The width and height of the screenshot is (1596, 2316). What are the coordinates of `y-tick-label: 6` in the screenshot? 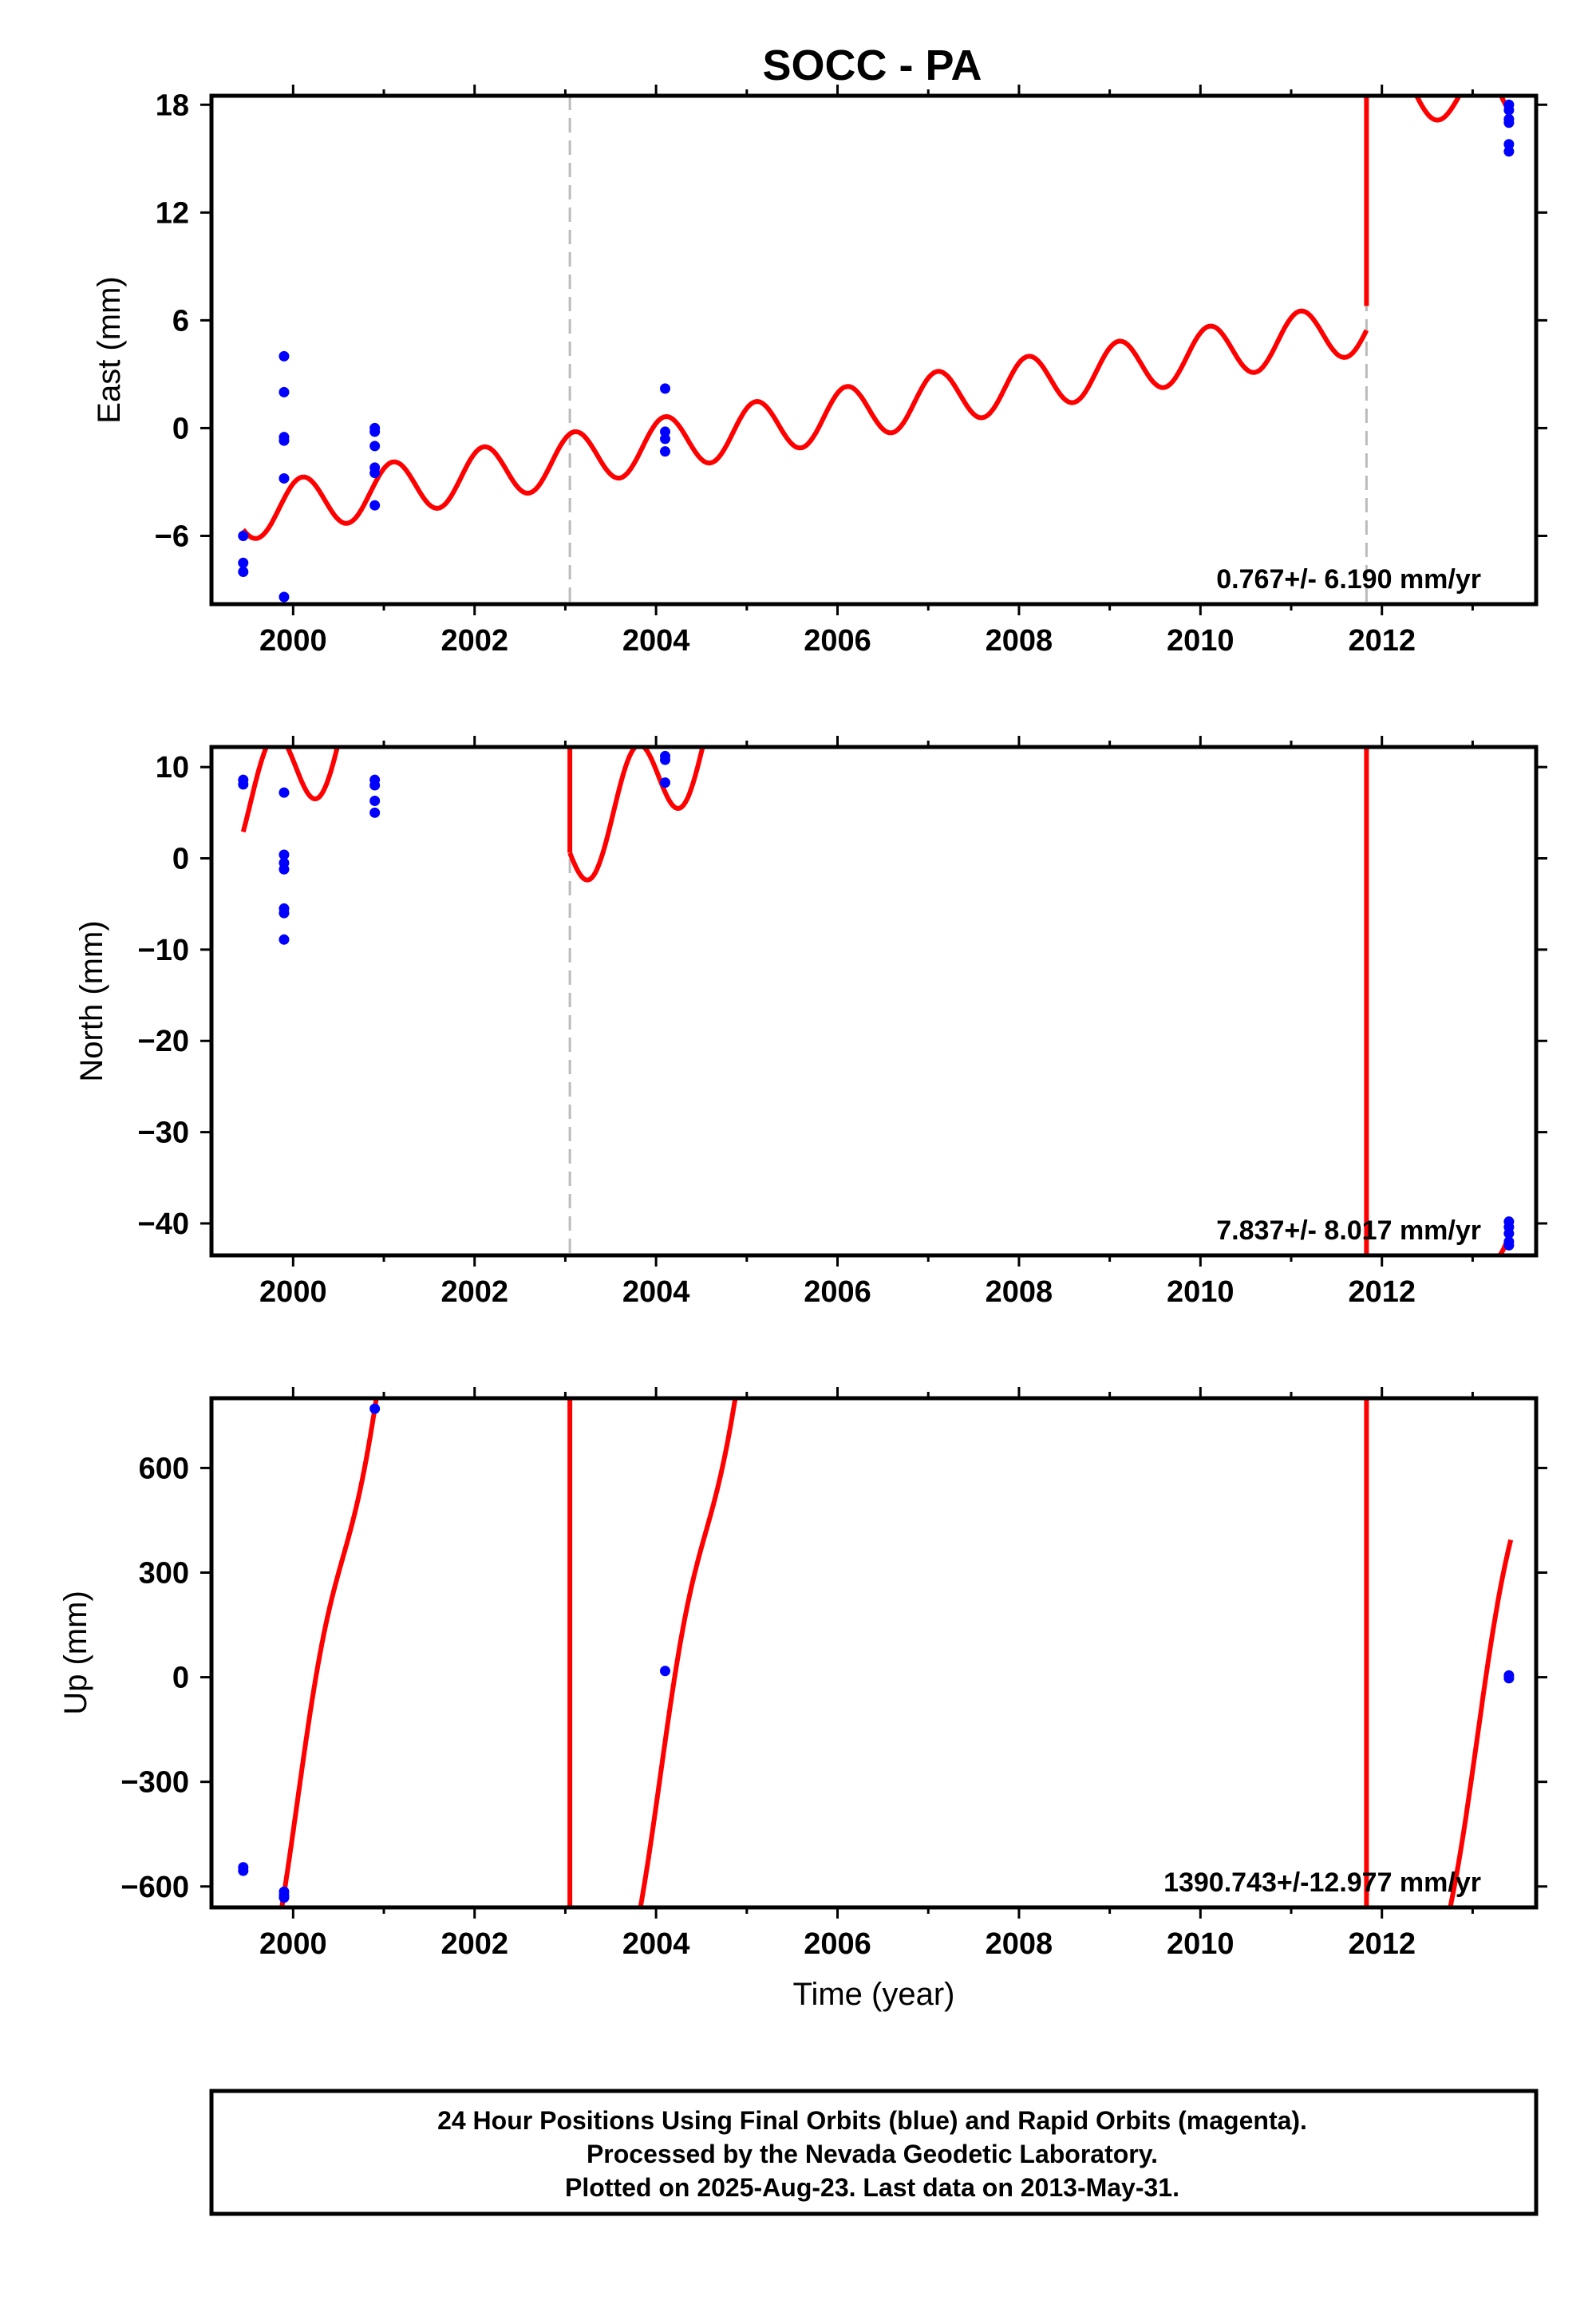 It's located at (180, 321).